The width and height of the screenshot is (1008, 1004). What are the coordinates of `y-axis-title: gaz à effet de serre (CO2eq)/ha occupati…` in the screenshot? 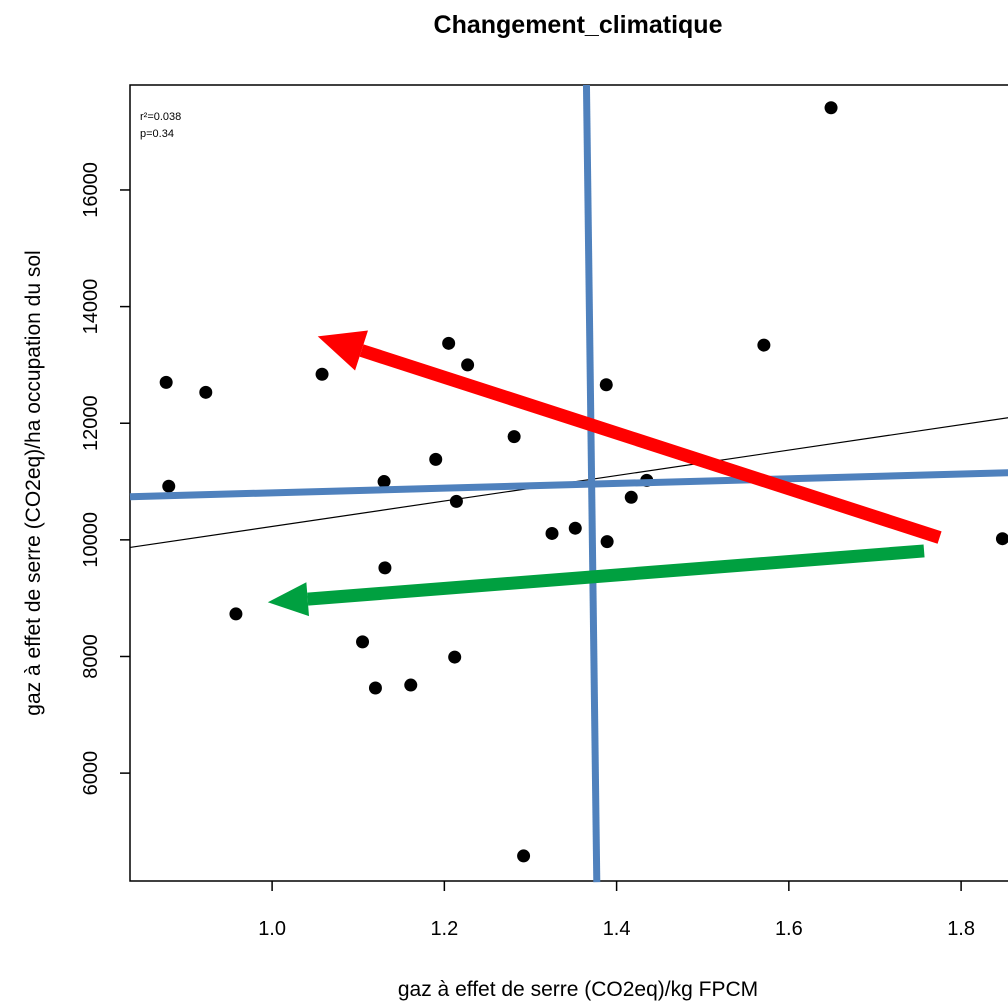 It's located at (33, 482).